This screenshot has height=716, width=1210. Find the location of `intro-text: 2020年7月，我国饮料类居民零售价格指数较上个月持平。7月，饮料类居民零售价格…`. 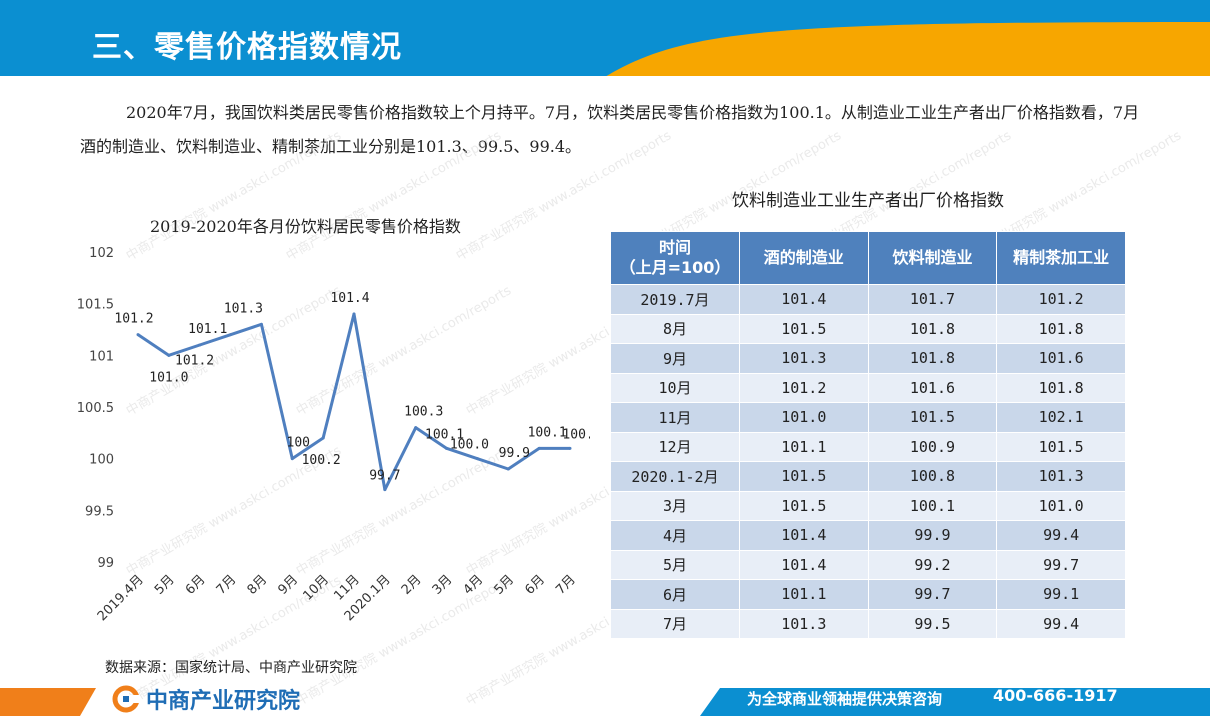

intro-text: 2020年7月，我国饮料类居民零售价格指数较上个月持平。7月，饮料类居民零售价格… is located at coordinates (610, 129).